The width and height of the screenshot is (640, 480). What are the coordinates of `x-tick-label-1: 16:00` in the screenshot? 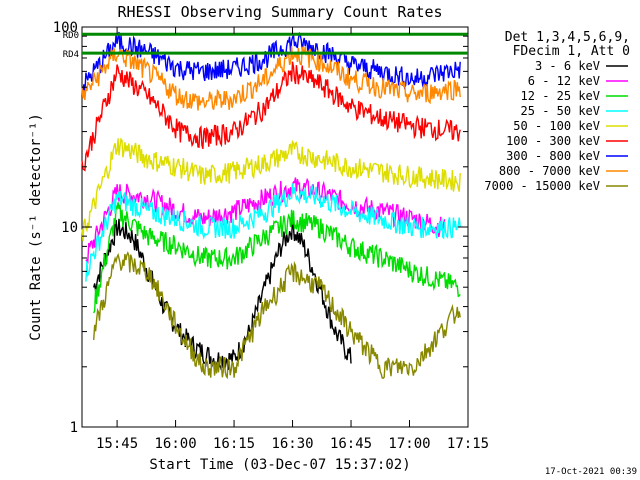 It's located at (175, 444).